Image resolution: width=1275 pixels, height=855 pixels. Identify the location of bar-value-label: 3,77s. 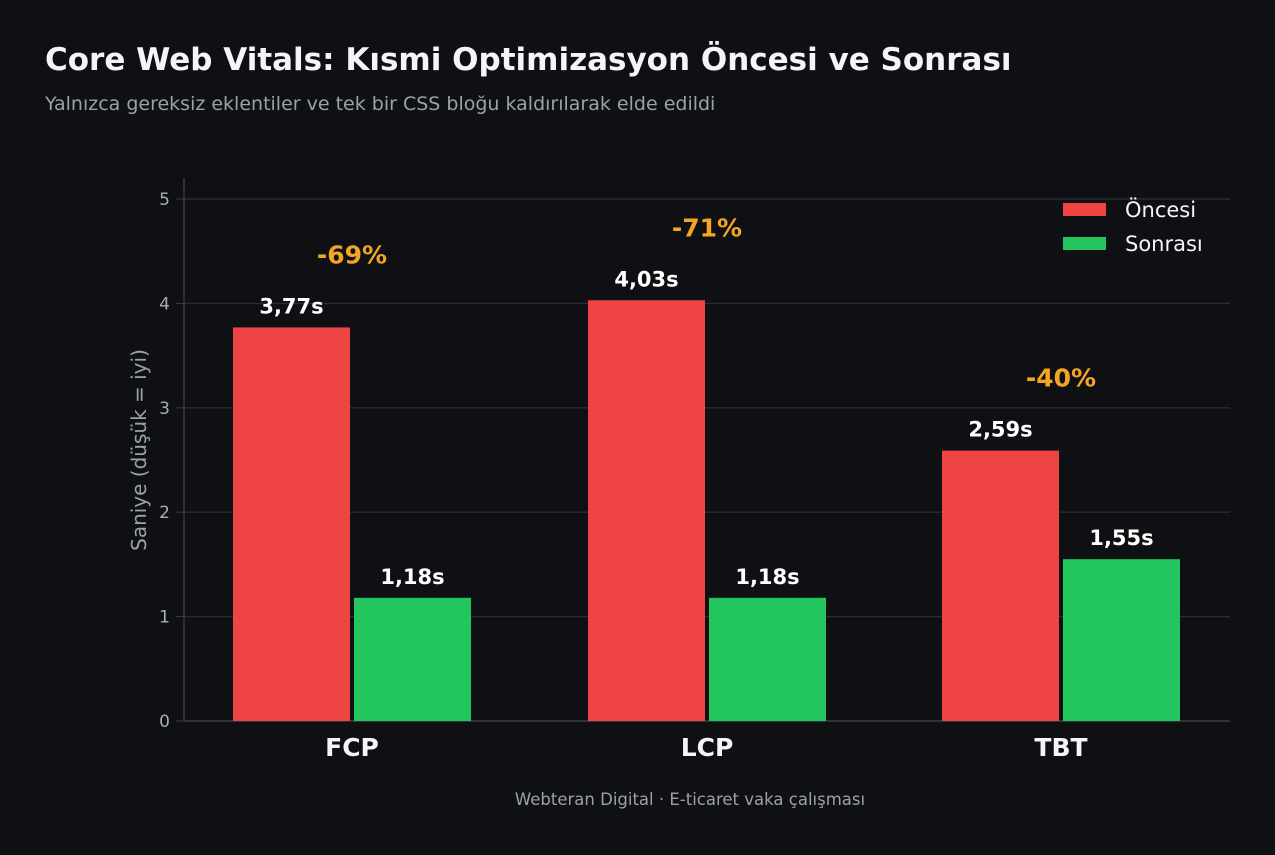
(291, 306).